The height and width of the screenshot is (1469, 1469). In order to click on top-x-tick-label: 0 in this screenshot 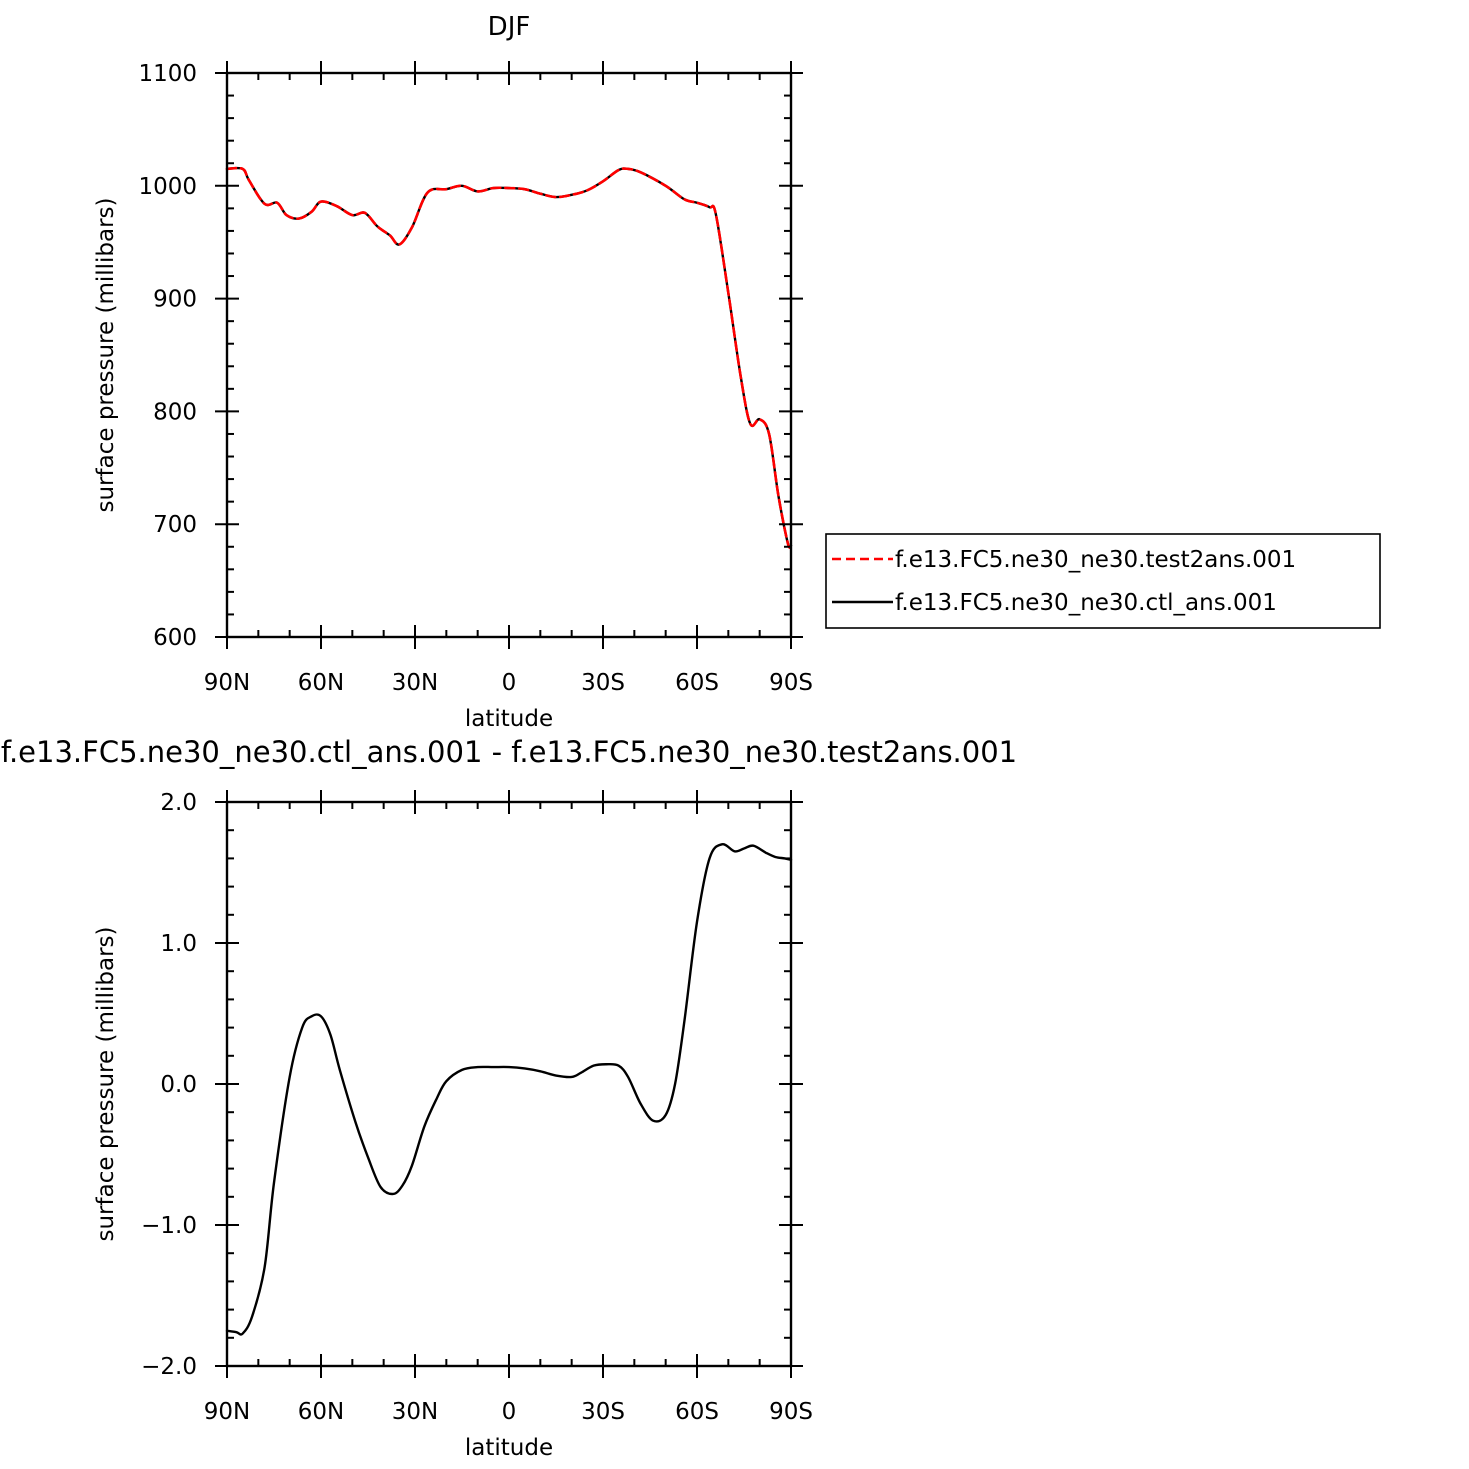, I will do `click(509, 683)`.